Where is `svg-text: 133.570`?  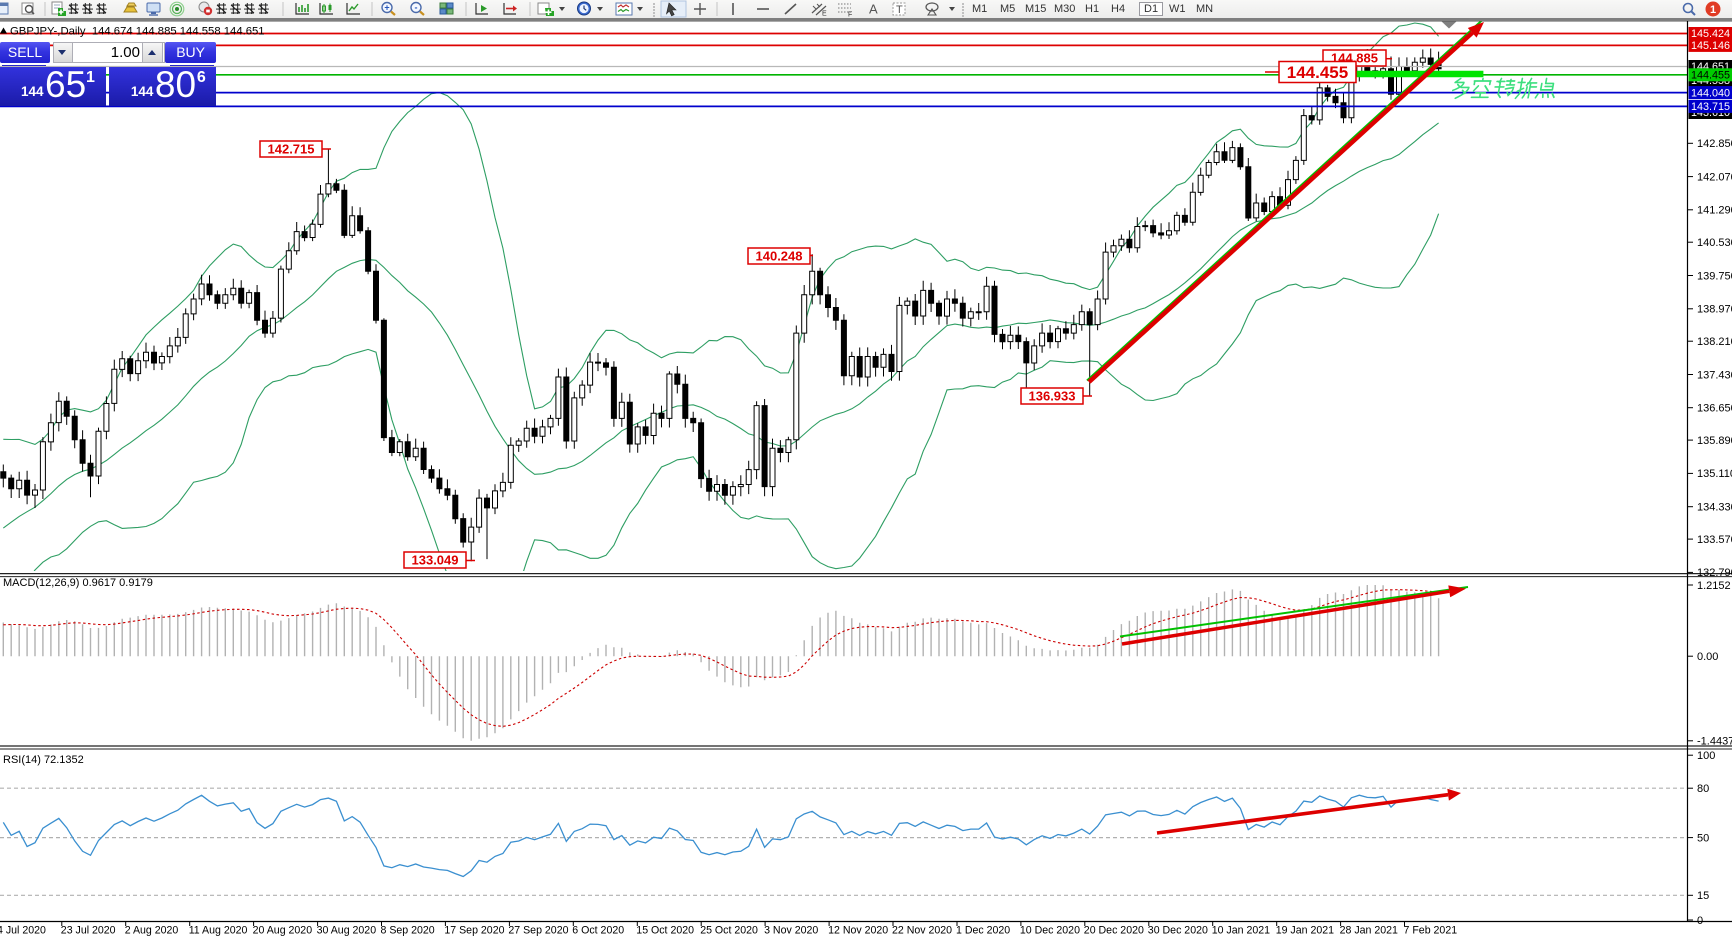
svg-text: 133.570 is located at coordinates (1714, 540).